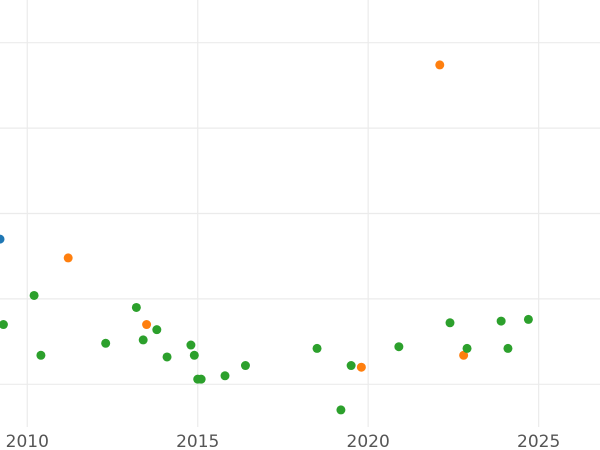  I want to click on x-tick-label: 2010, so click(27, 441).